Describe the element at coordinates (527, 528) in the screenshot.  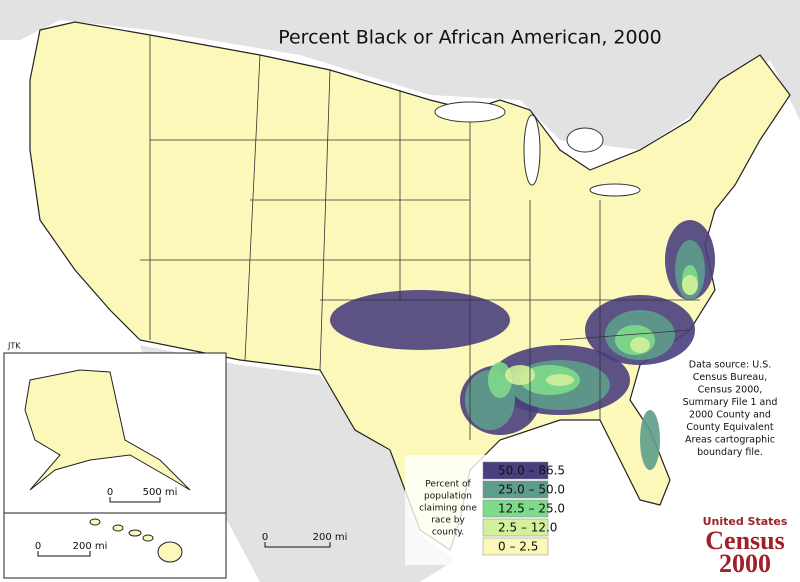
I see `legend-label: 2.5 – 12.0` at that location.